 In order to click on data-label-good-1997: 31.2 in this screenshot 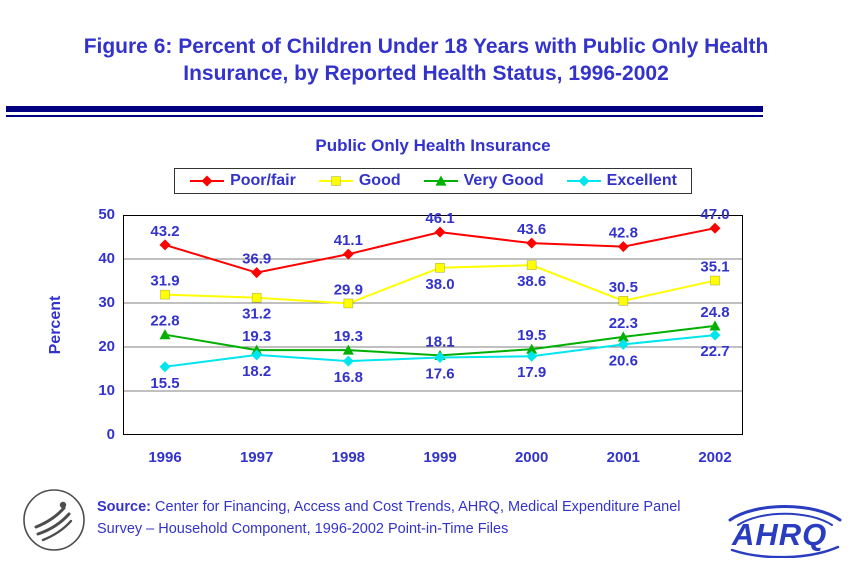, I will do `click(256, 314)`.